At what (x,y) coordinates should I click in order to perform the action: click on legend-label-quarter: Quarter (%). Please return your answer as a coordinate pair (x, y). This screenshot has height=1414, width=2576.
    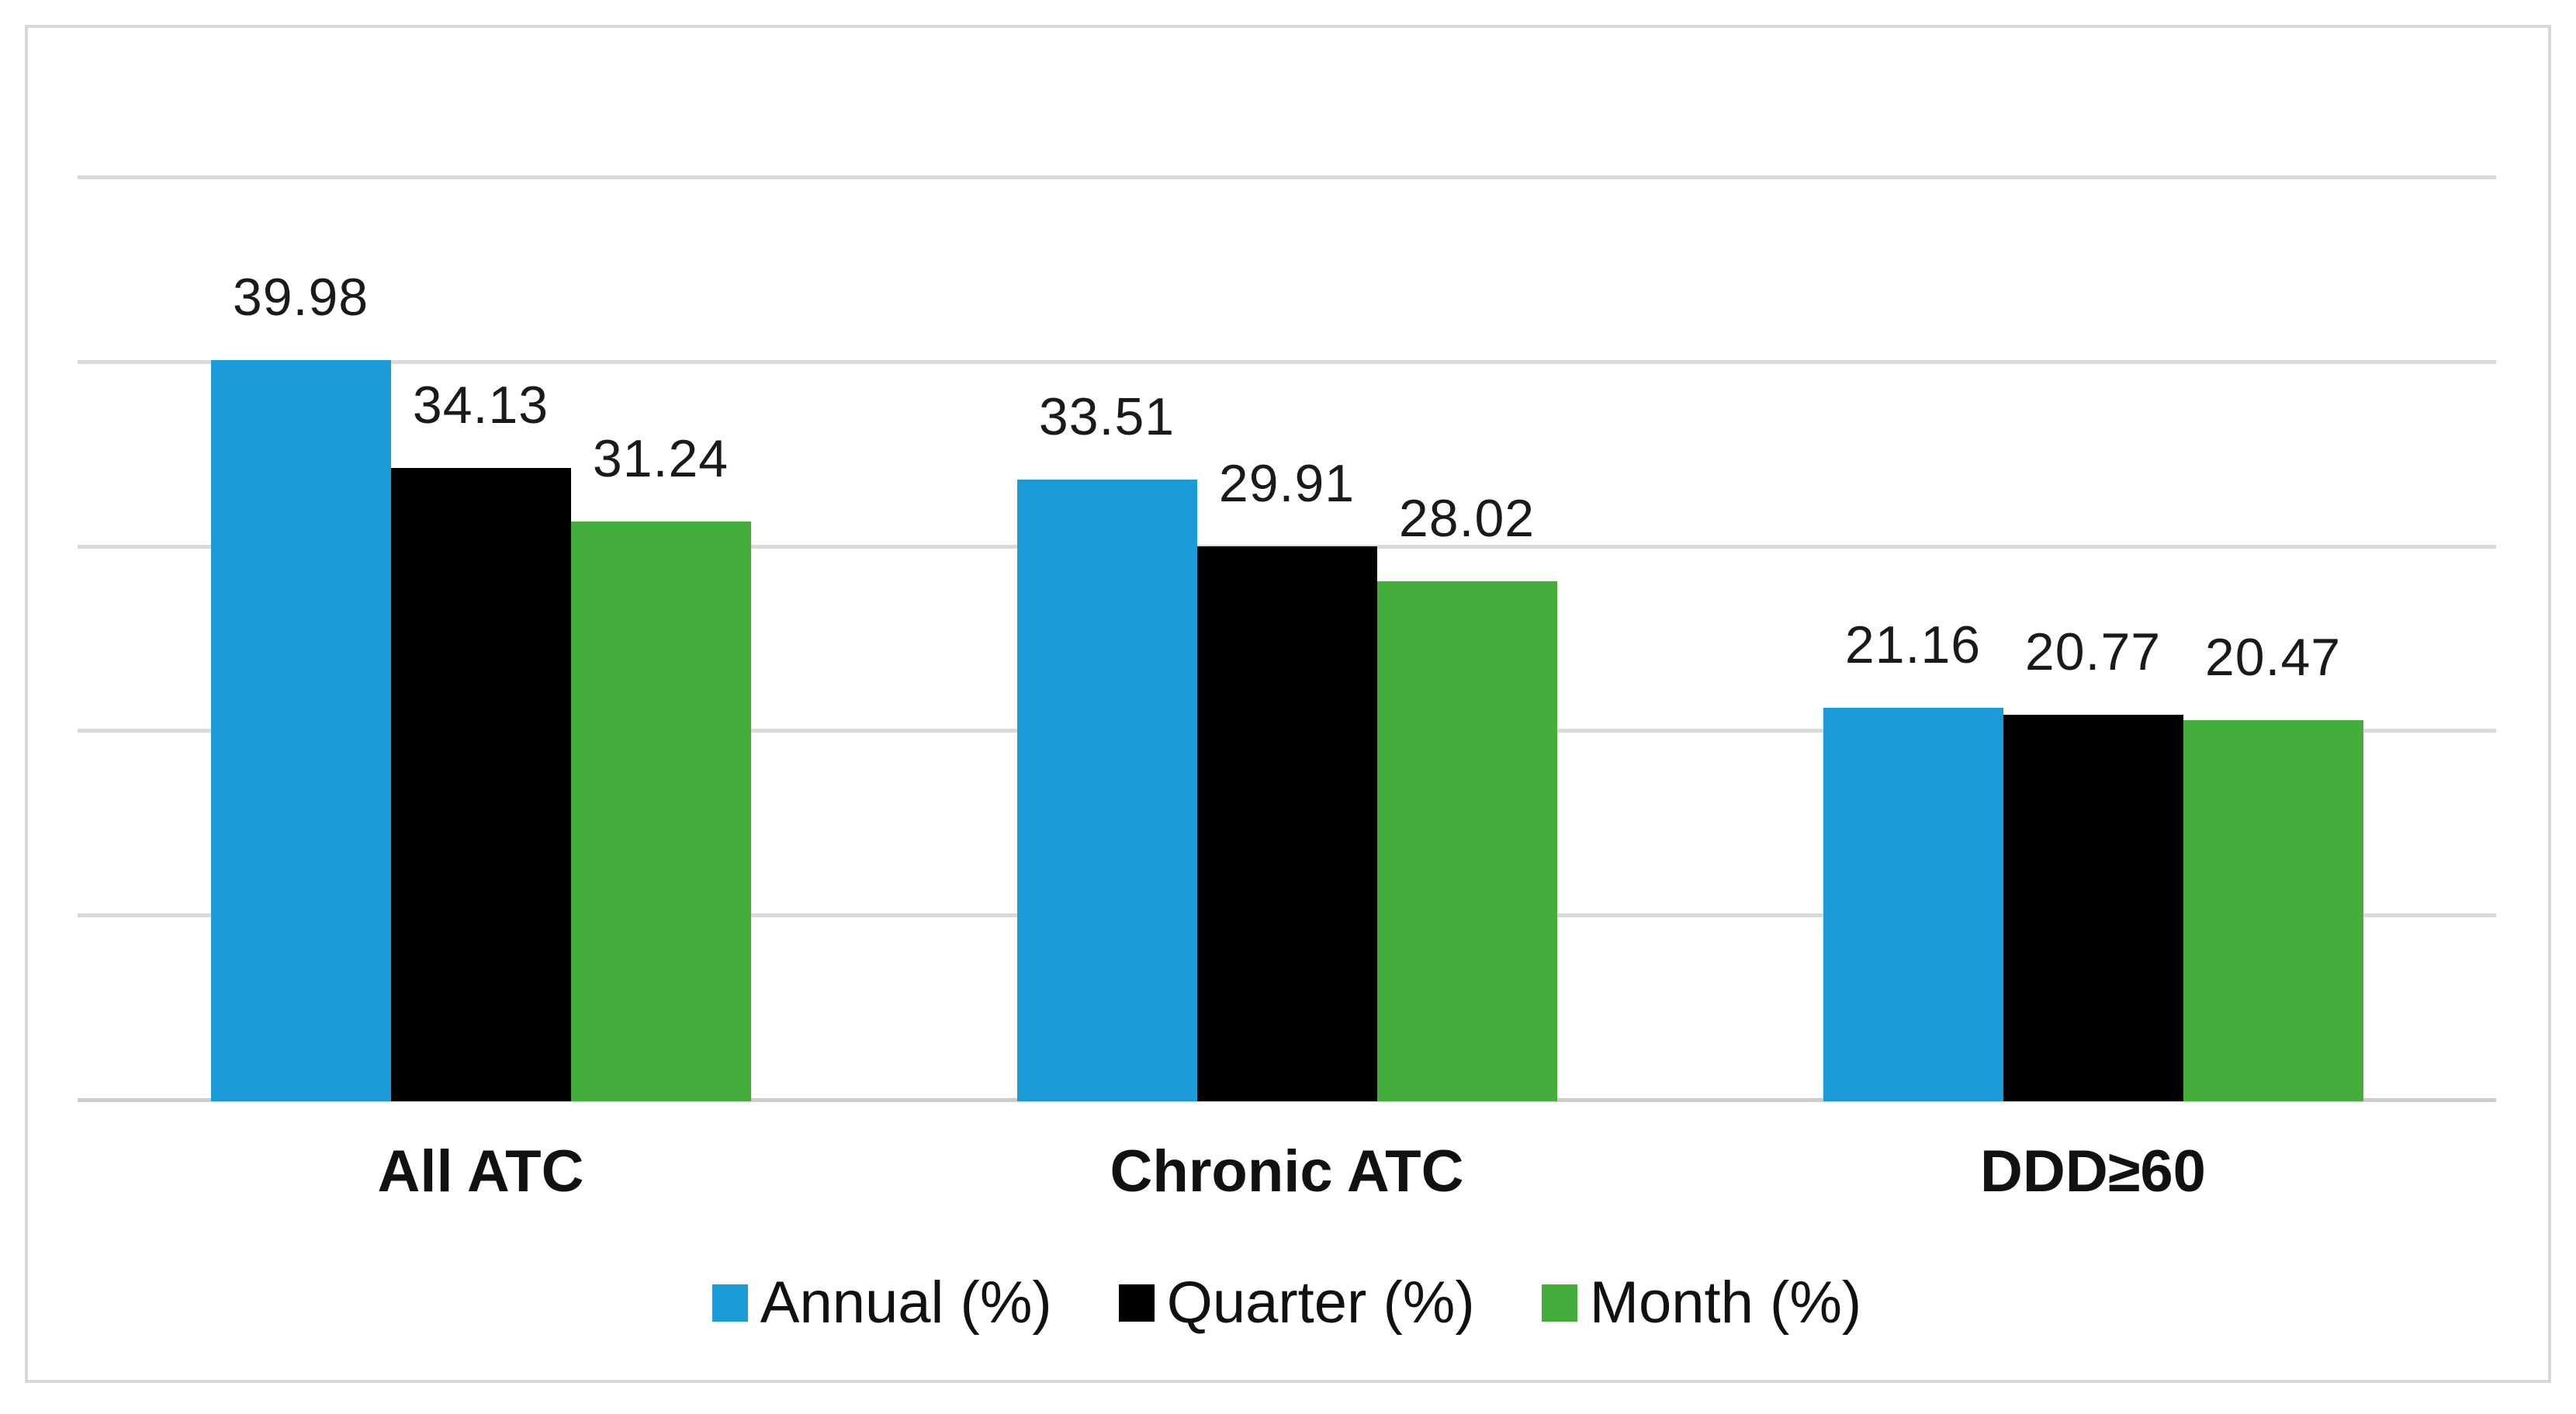
    Looking at the image, I should click on (1320, 1303).